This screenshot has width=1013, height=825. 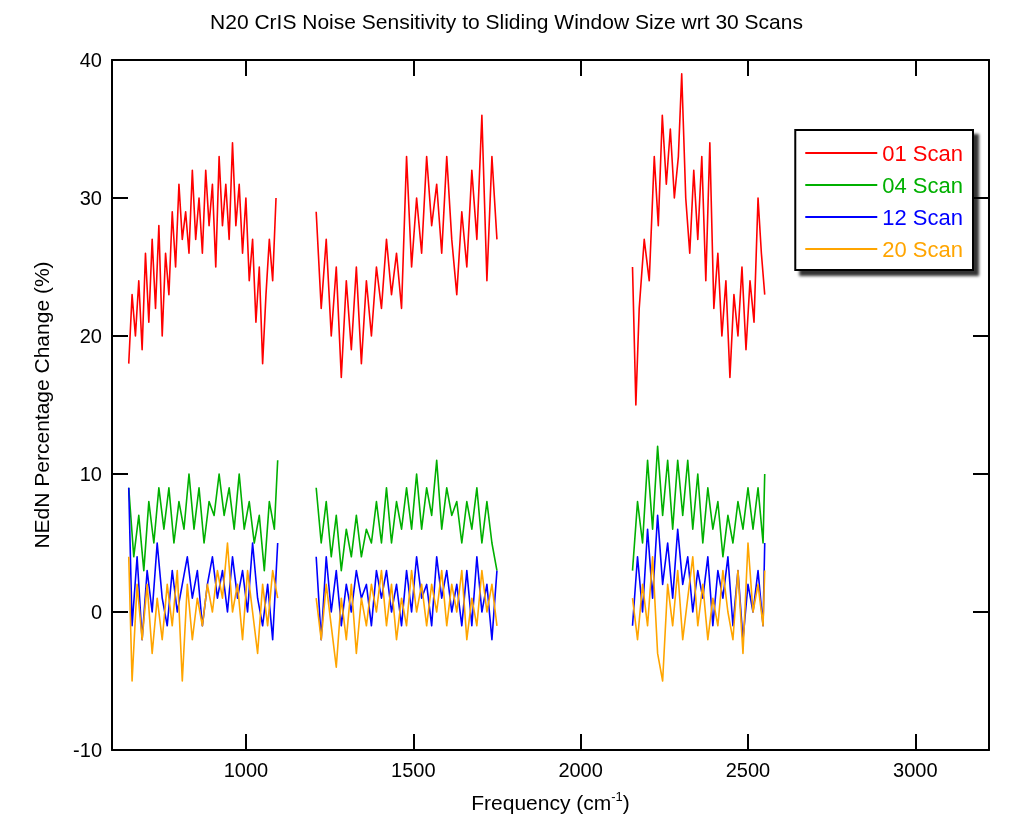 I want to click on y-tick-label: 40, so click(x=90, y=60).